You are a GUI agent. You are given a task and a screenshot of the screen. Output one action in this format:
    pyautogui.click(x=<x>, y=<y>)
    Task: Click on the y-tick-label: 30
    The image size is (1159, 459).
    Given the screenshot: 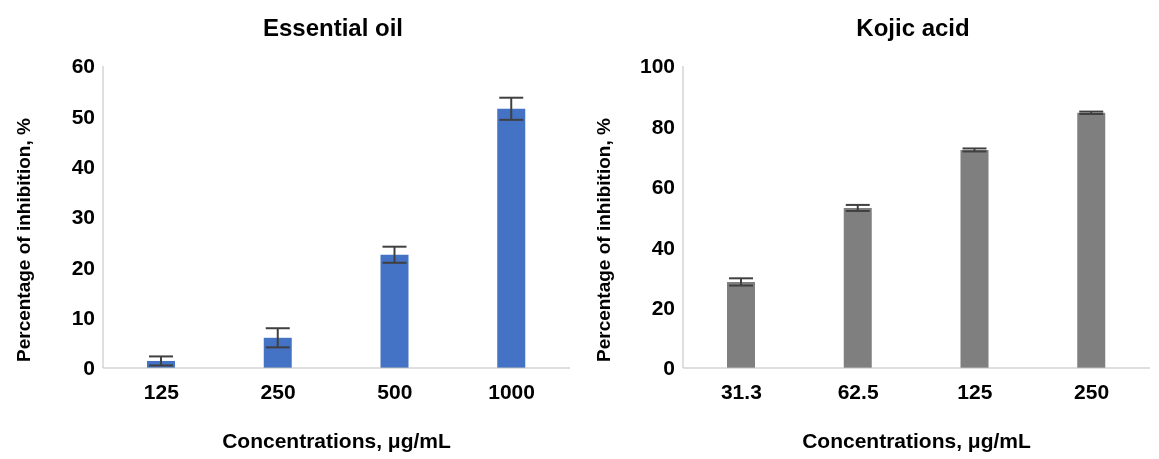 What is the action you would take?
    pyautogui.click(x=83, y=217)
    